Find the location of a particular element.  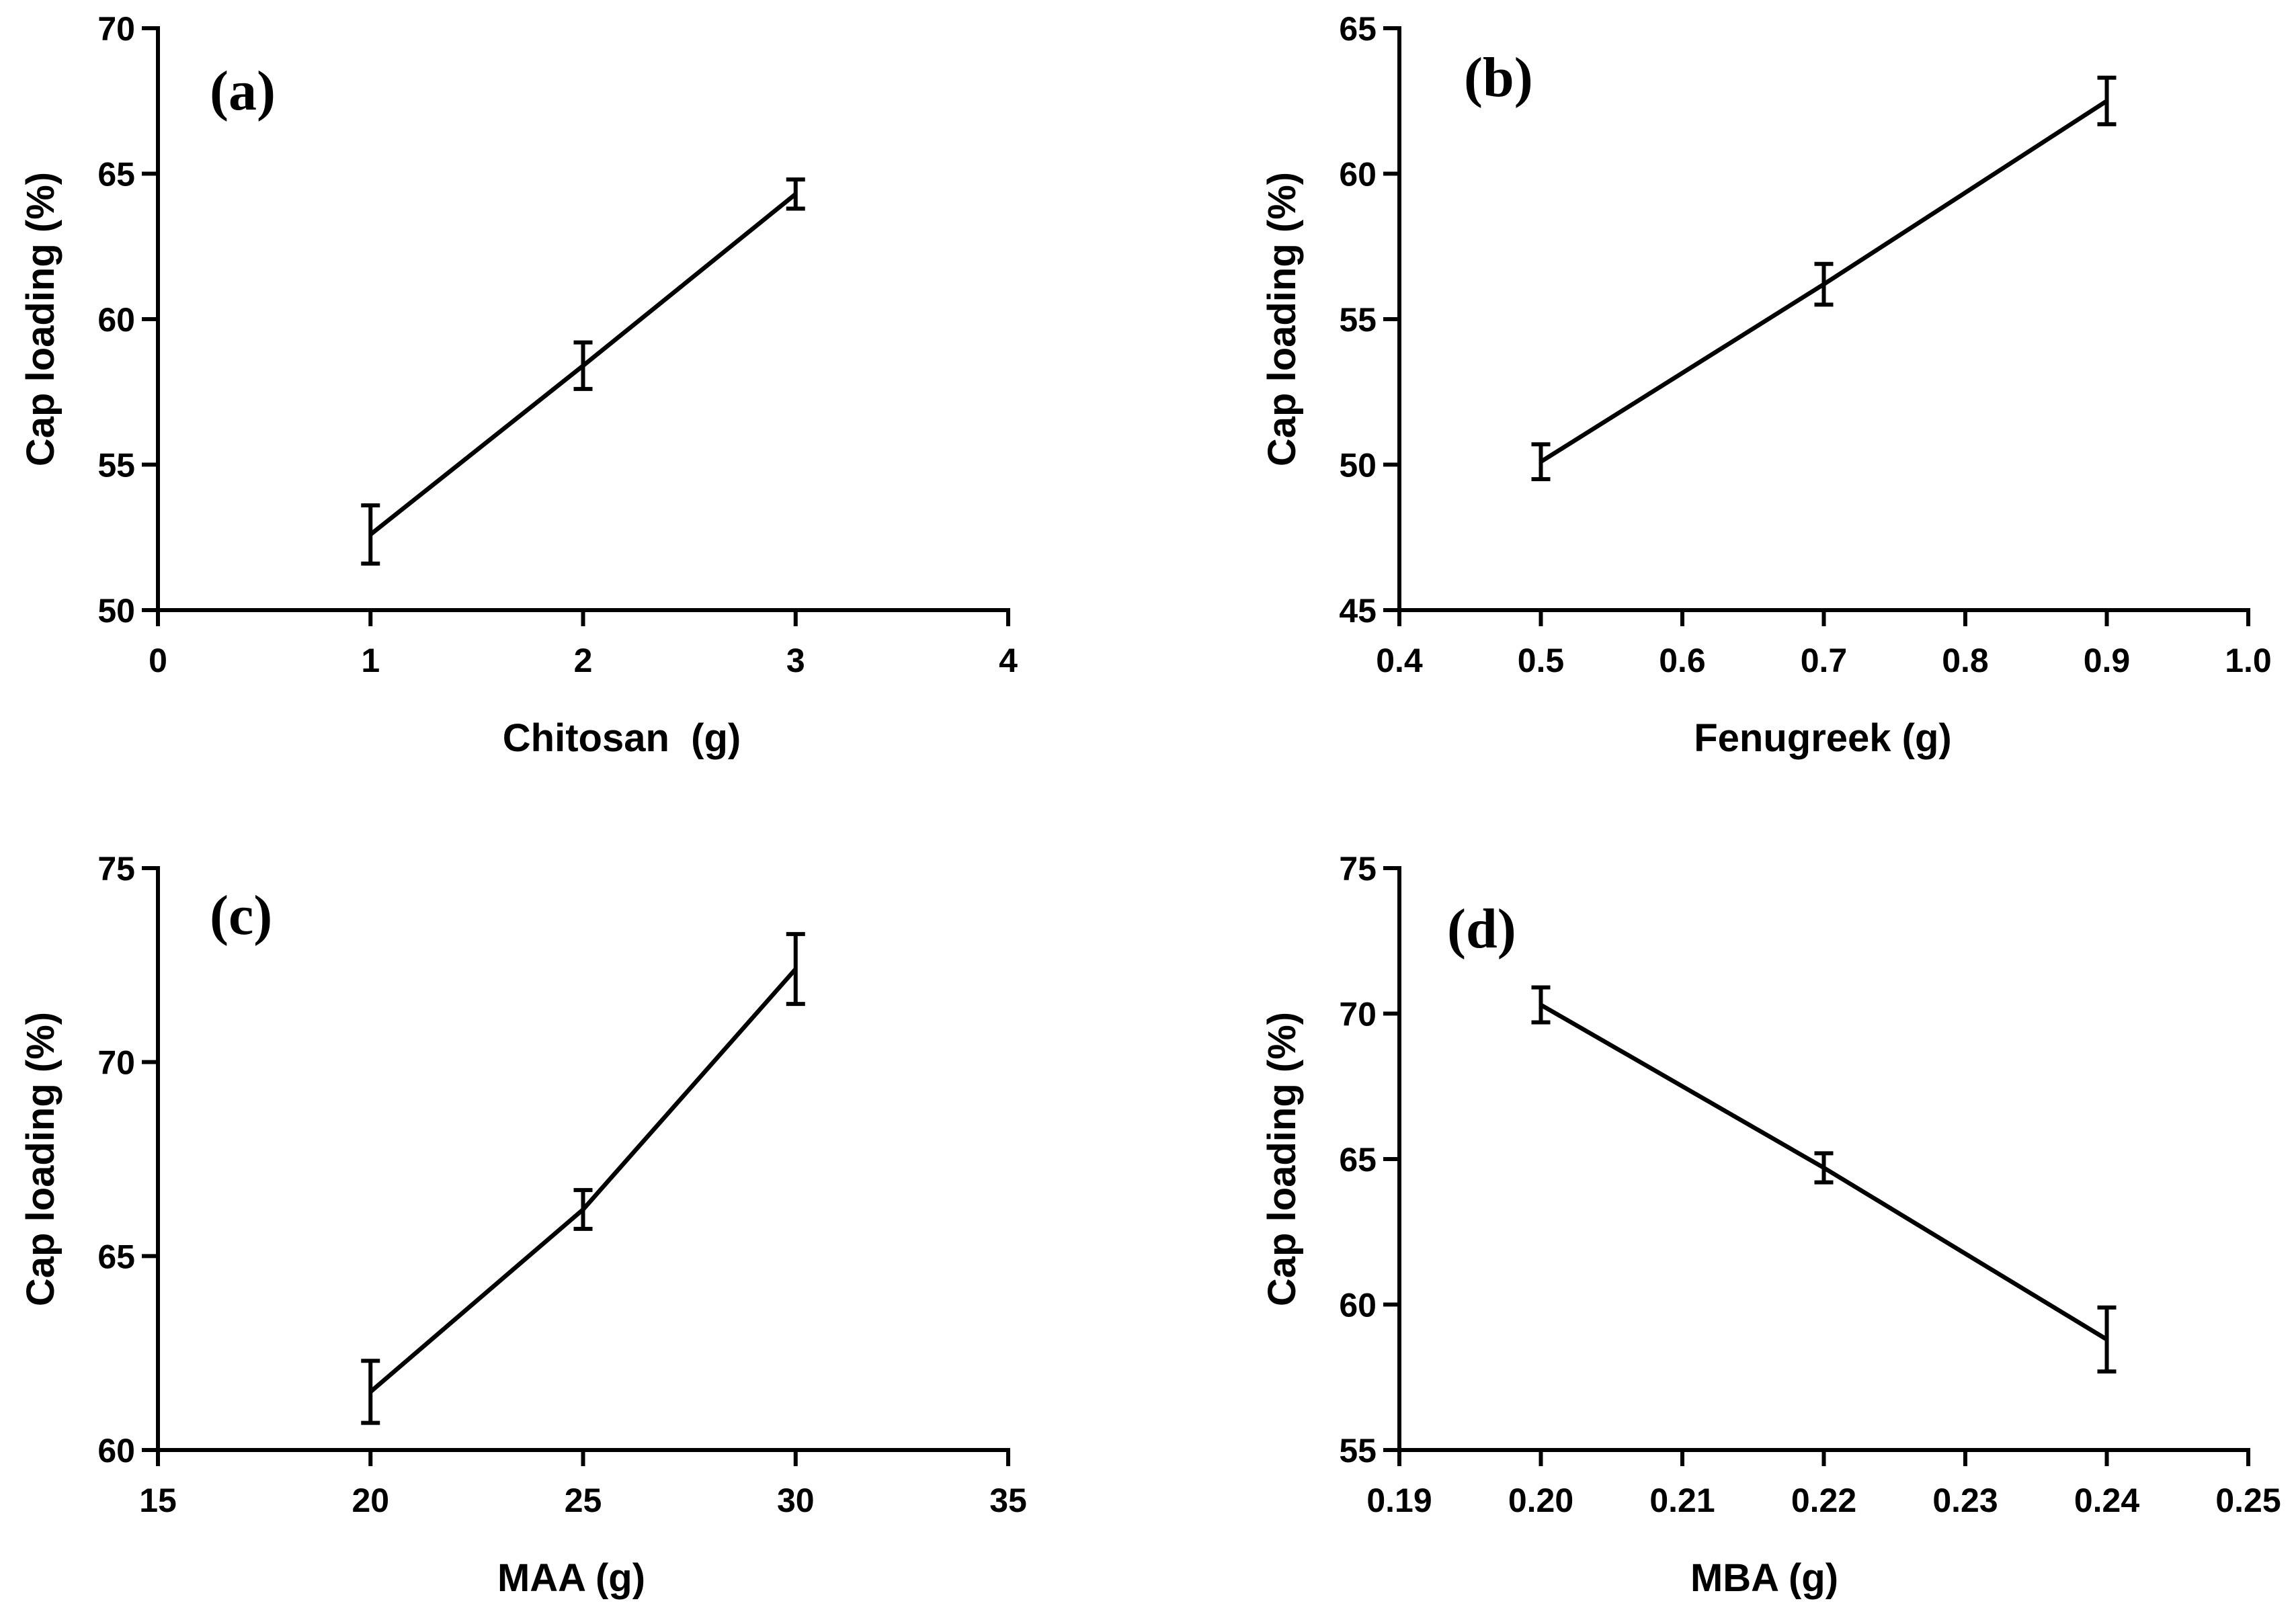

x-tick-label: 0.5 is located at coordinates (1541, 660).